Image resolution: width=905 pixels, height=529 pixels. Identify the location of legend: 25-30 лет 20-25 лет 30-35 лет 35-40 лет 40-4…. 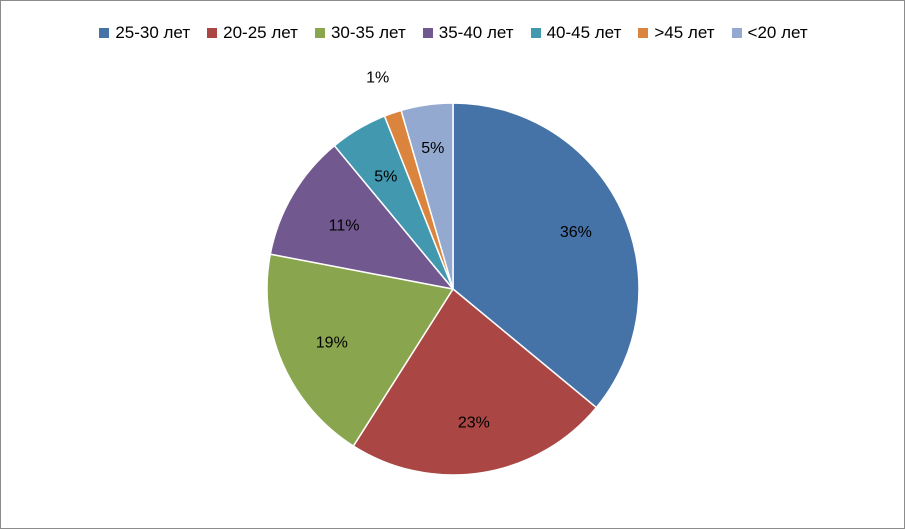
(453, 33).